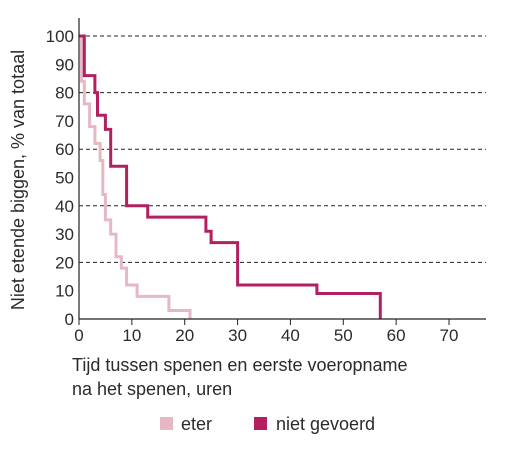 The height and width of the screenshot is (463, 523). Describe the element at coordinates (64, 206) in the screenshot. I see `y-tick-label-40: 40` at that location.